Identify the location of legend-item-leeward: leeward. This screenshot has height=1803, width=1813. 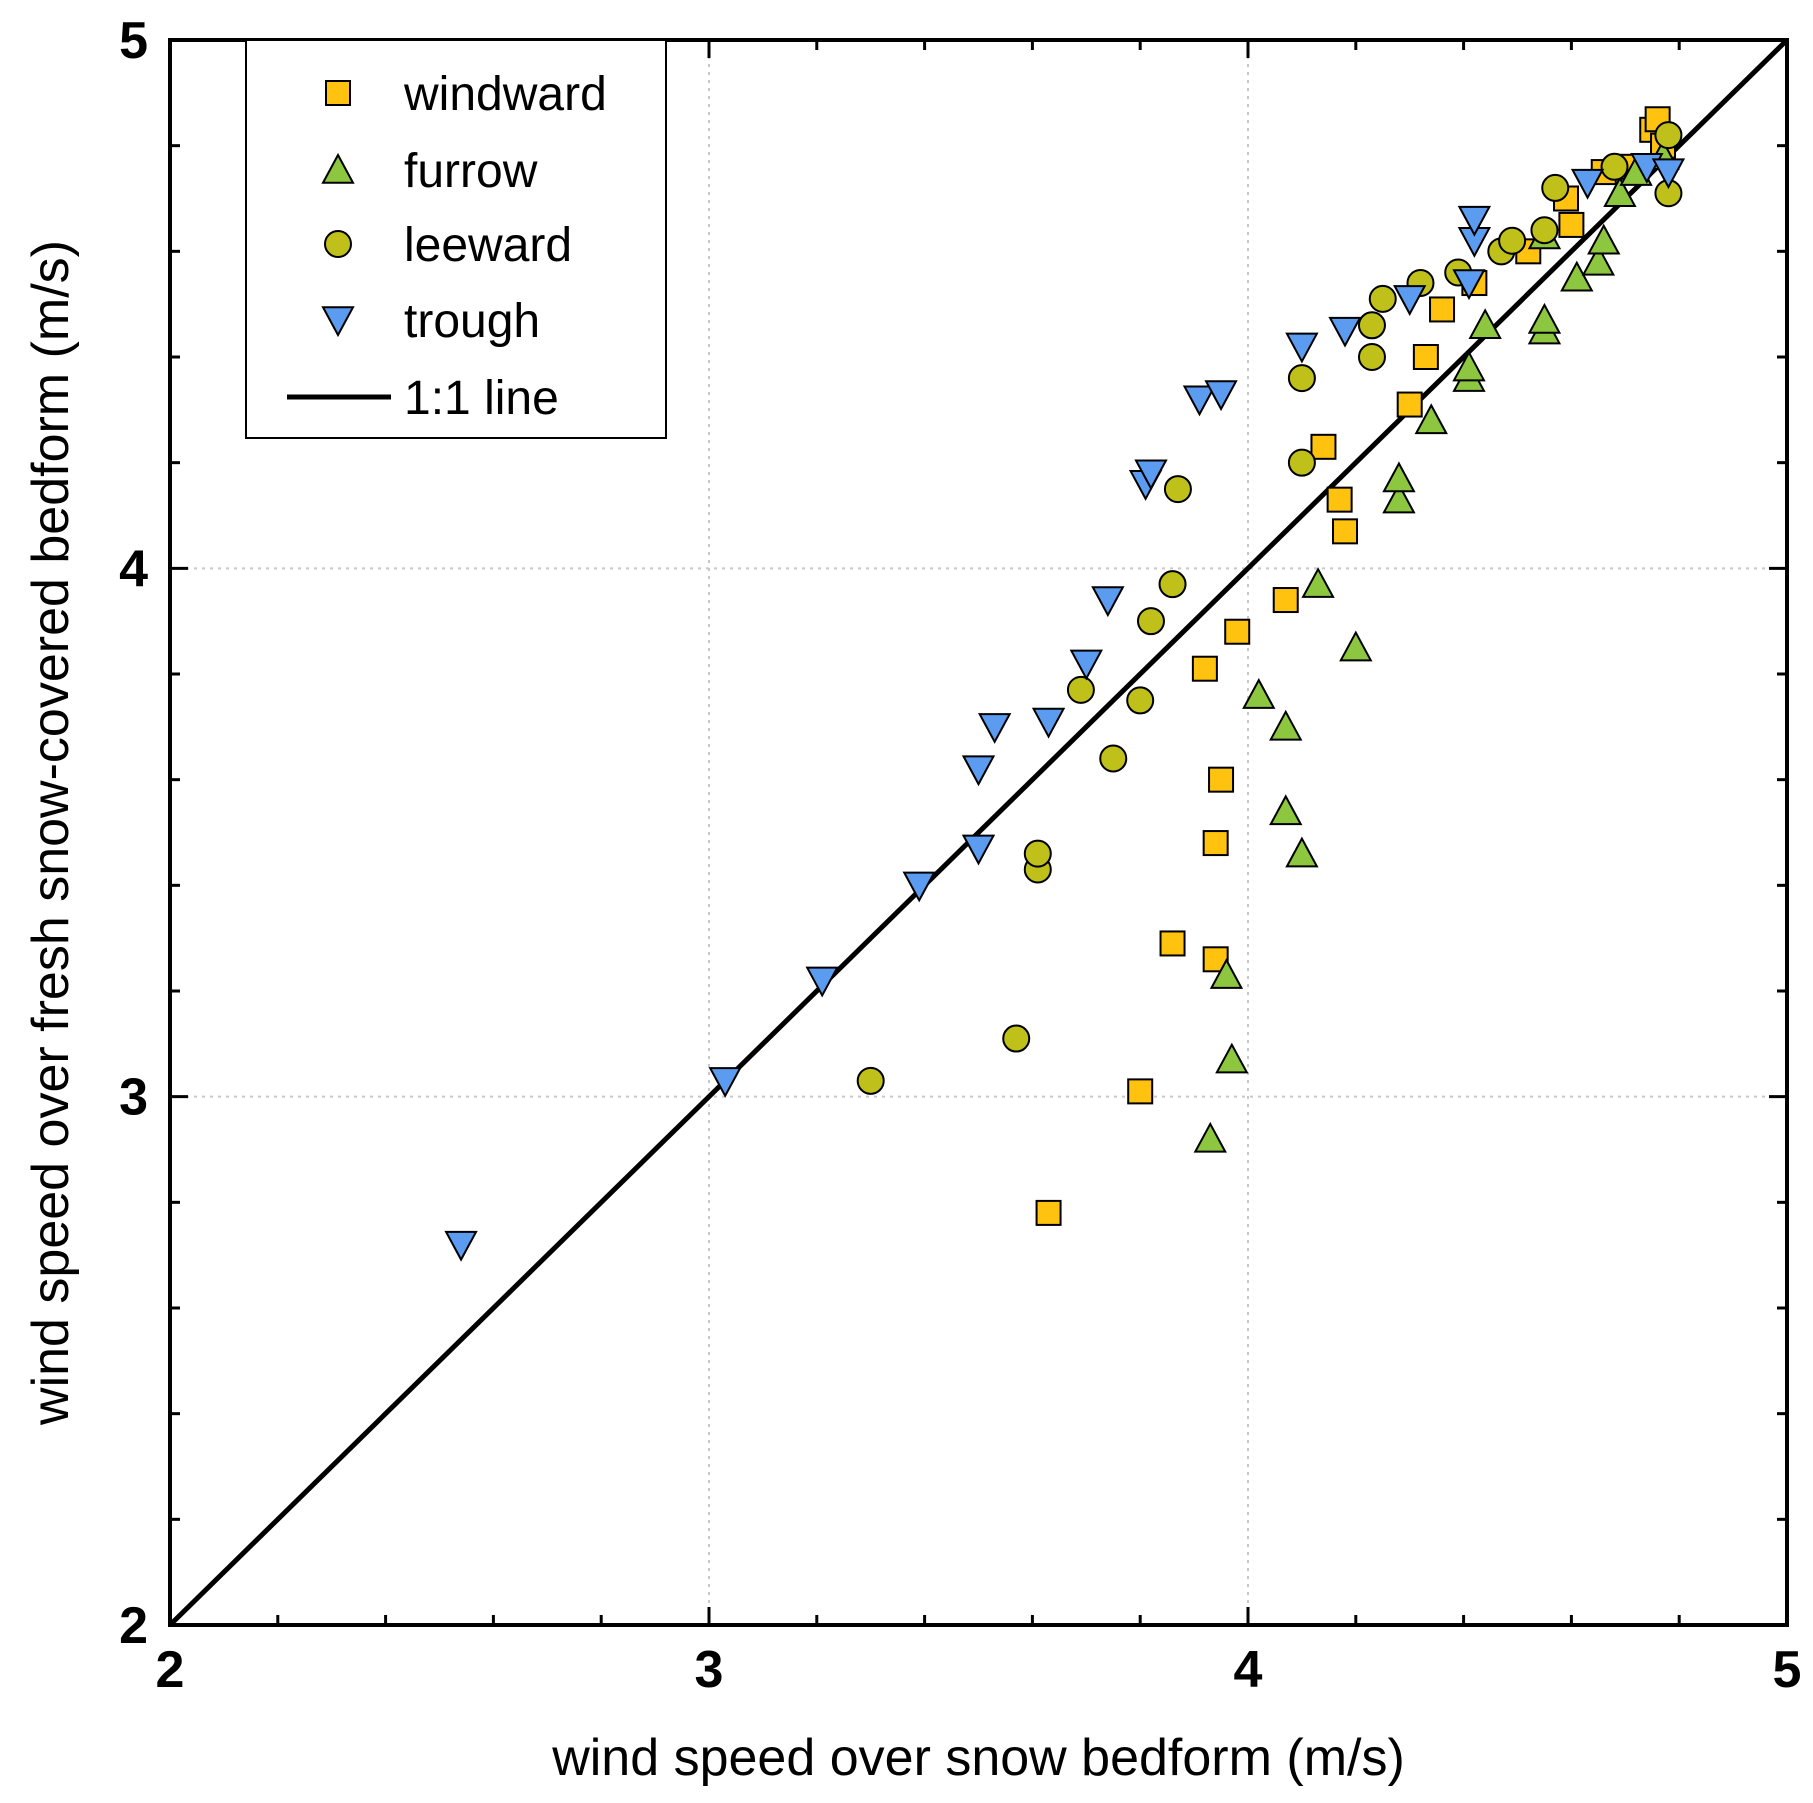
(448, 245).